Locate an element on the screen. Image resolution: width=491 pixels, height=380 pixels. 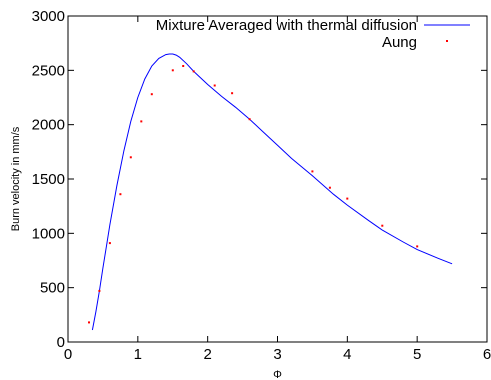
x-axis-label: Φ is located at coordinates (277, 374).